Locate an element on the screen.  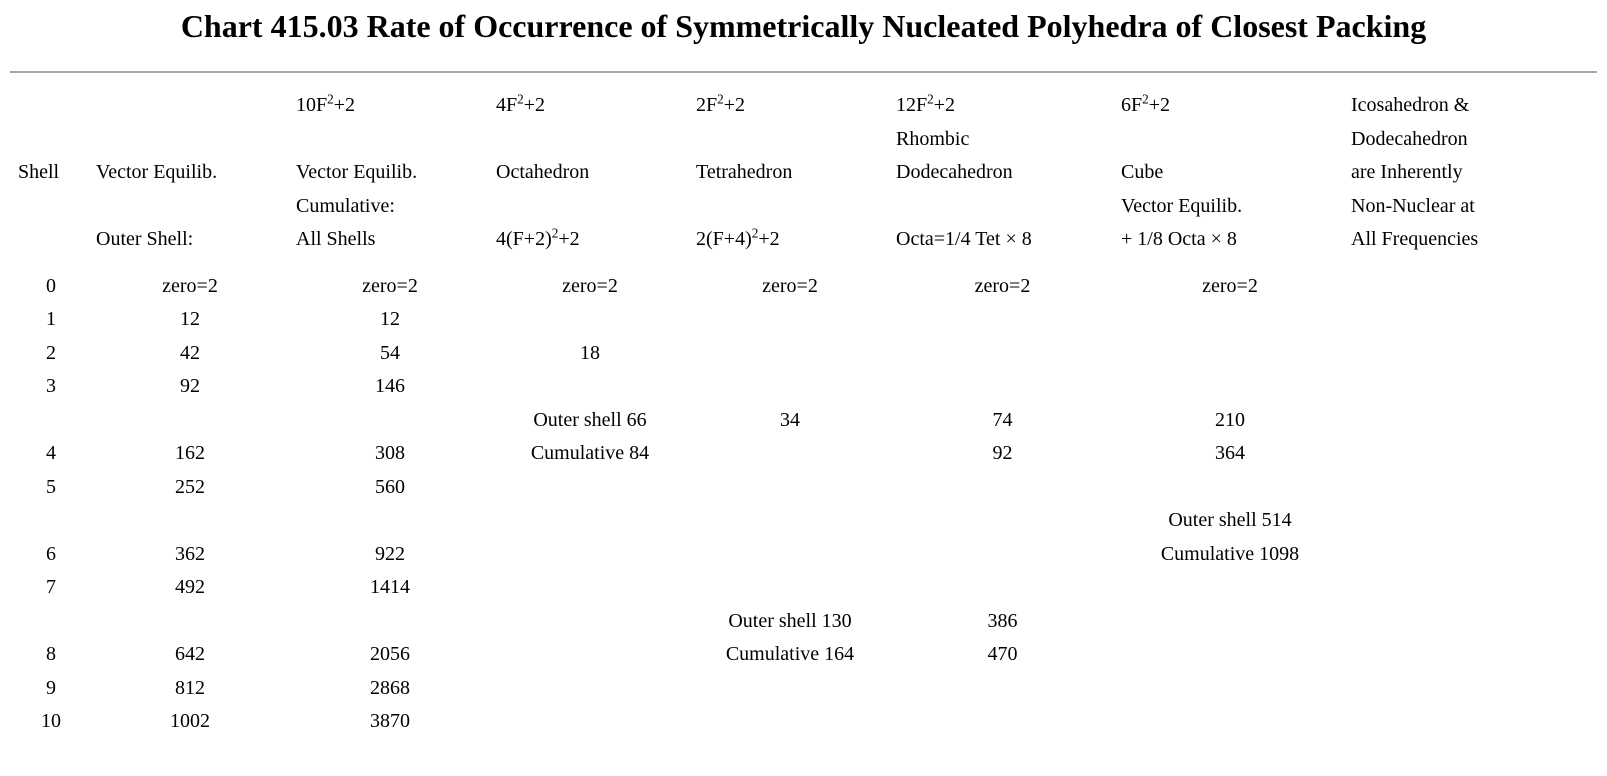
table-row: 6 362 922 Cumulative 1098 is located at coordinates (803, 555).